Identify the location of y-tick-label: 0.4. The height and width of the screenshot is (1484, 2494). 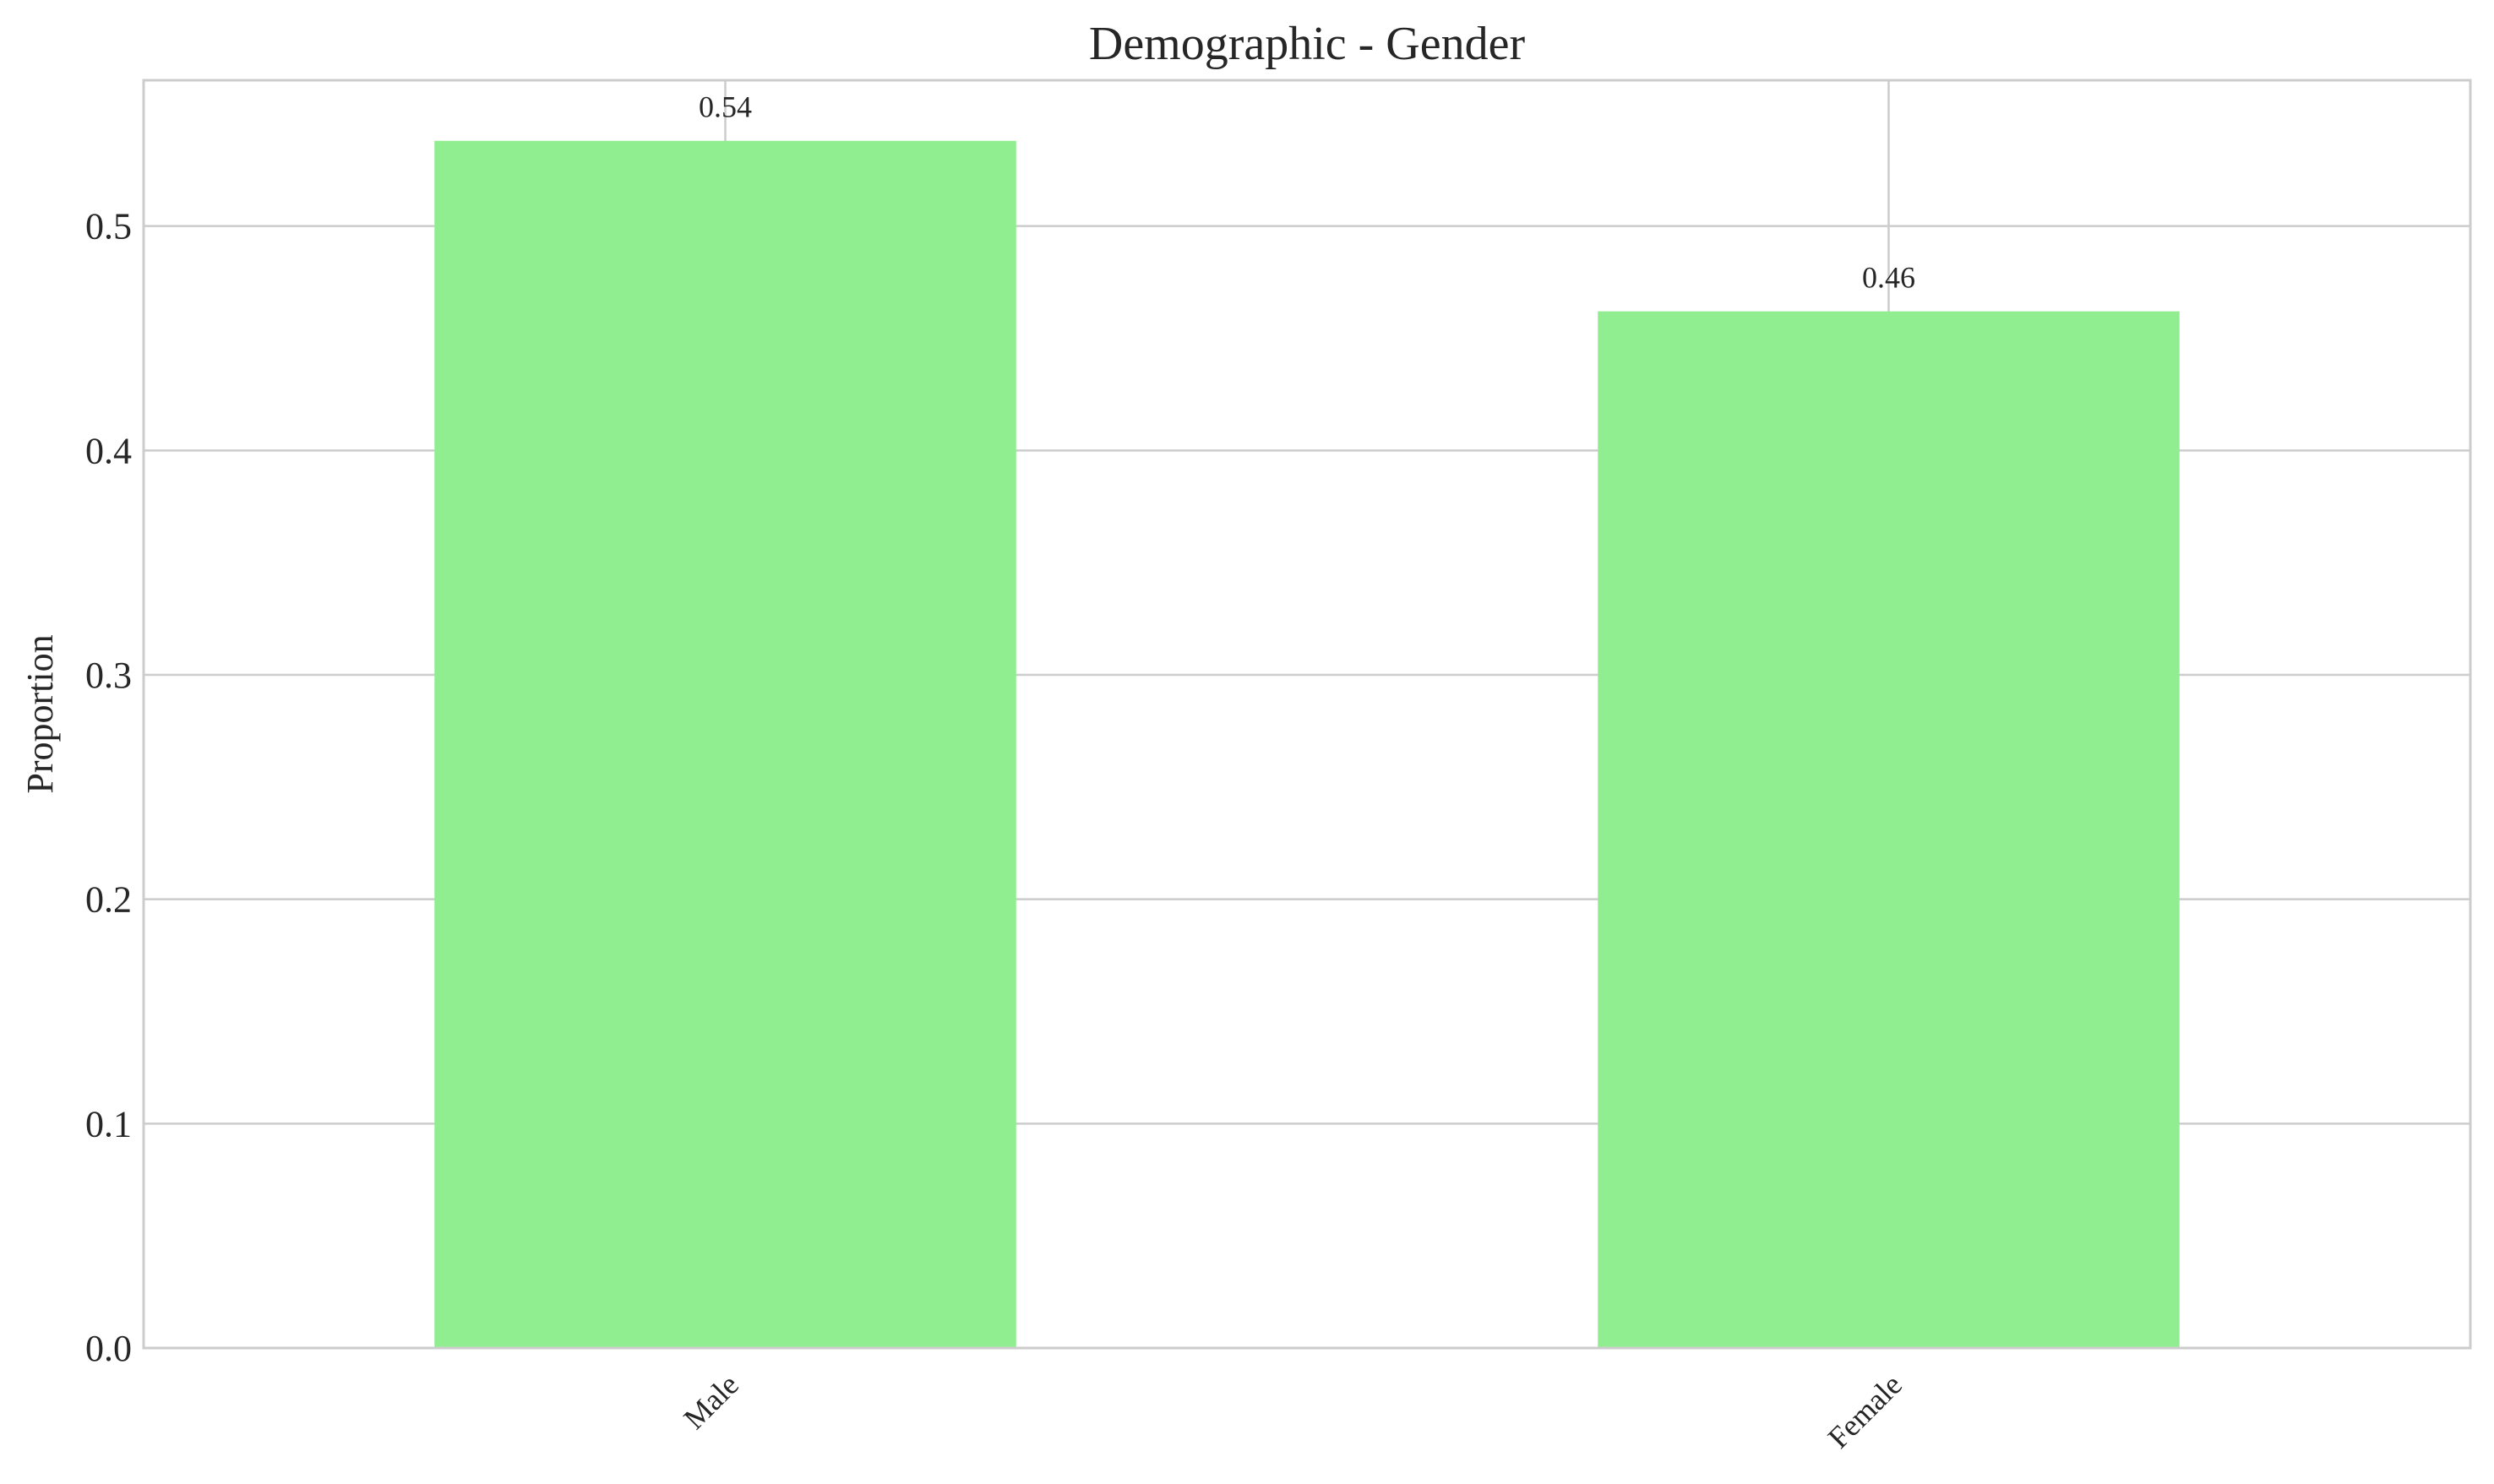
(108, 450).